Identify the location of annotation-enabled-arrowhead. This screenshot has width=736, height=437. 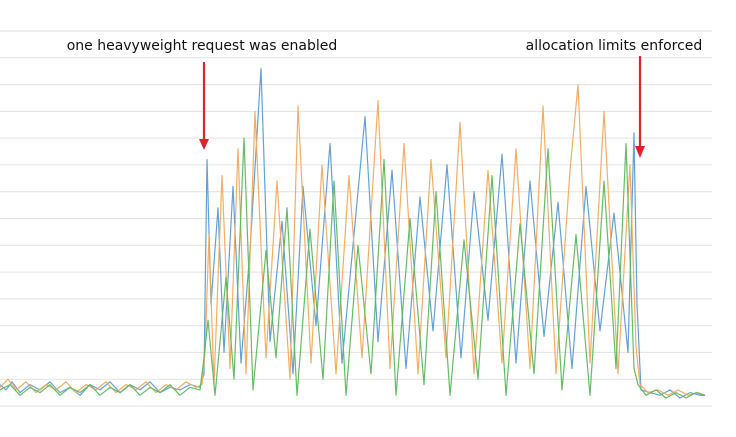
(204, 144).